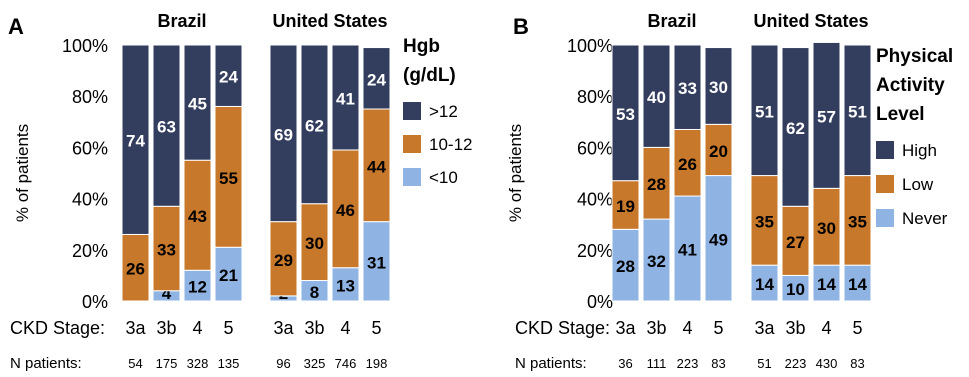  I want to click on n-patients-value: 135, so click(229, 363).